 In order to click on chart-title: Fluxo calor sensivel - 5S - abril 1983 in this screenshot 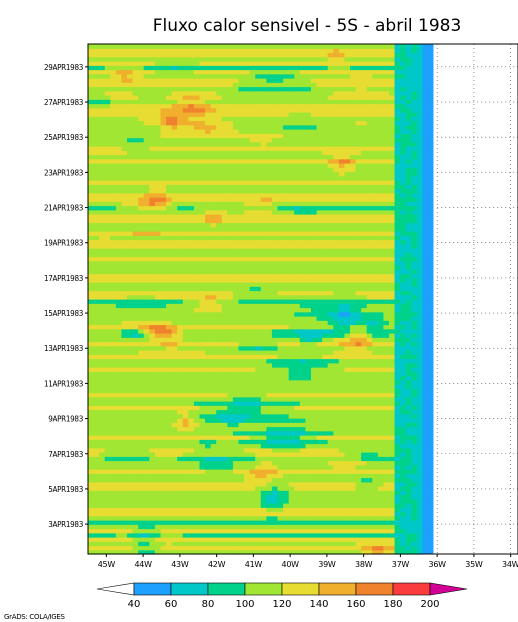, I will do `click(307, 26)`.